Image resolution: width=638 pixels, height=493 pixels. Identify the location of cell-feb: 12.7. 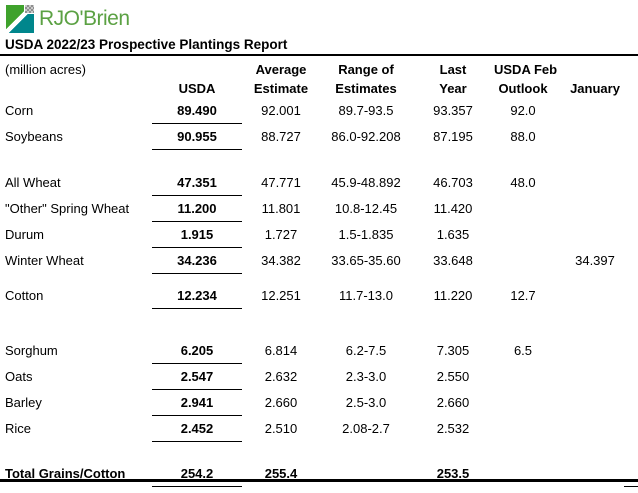
(523, 296).